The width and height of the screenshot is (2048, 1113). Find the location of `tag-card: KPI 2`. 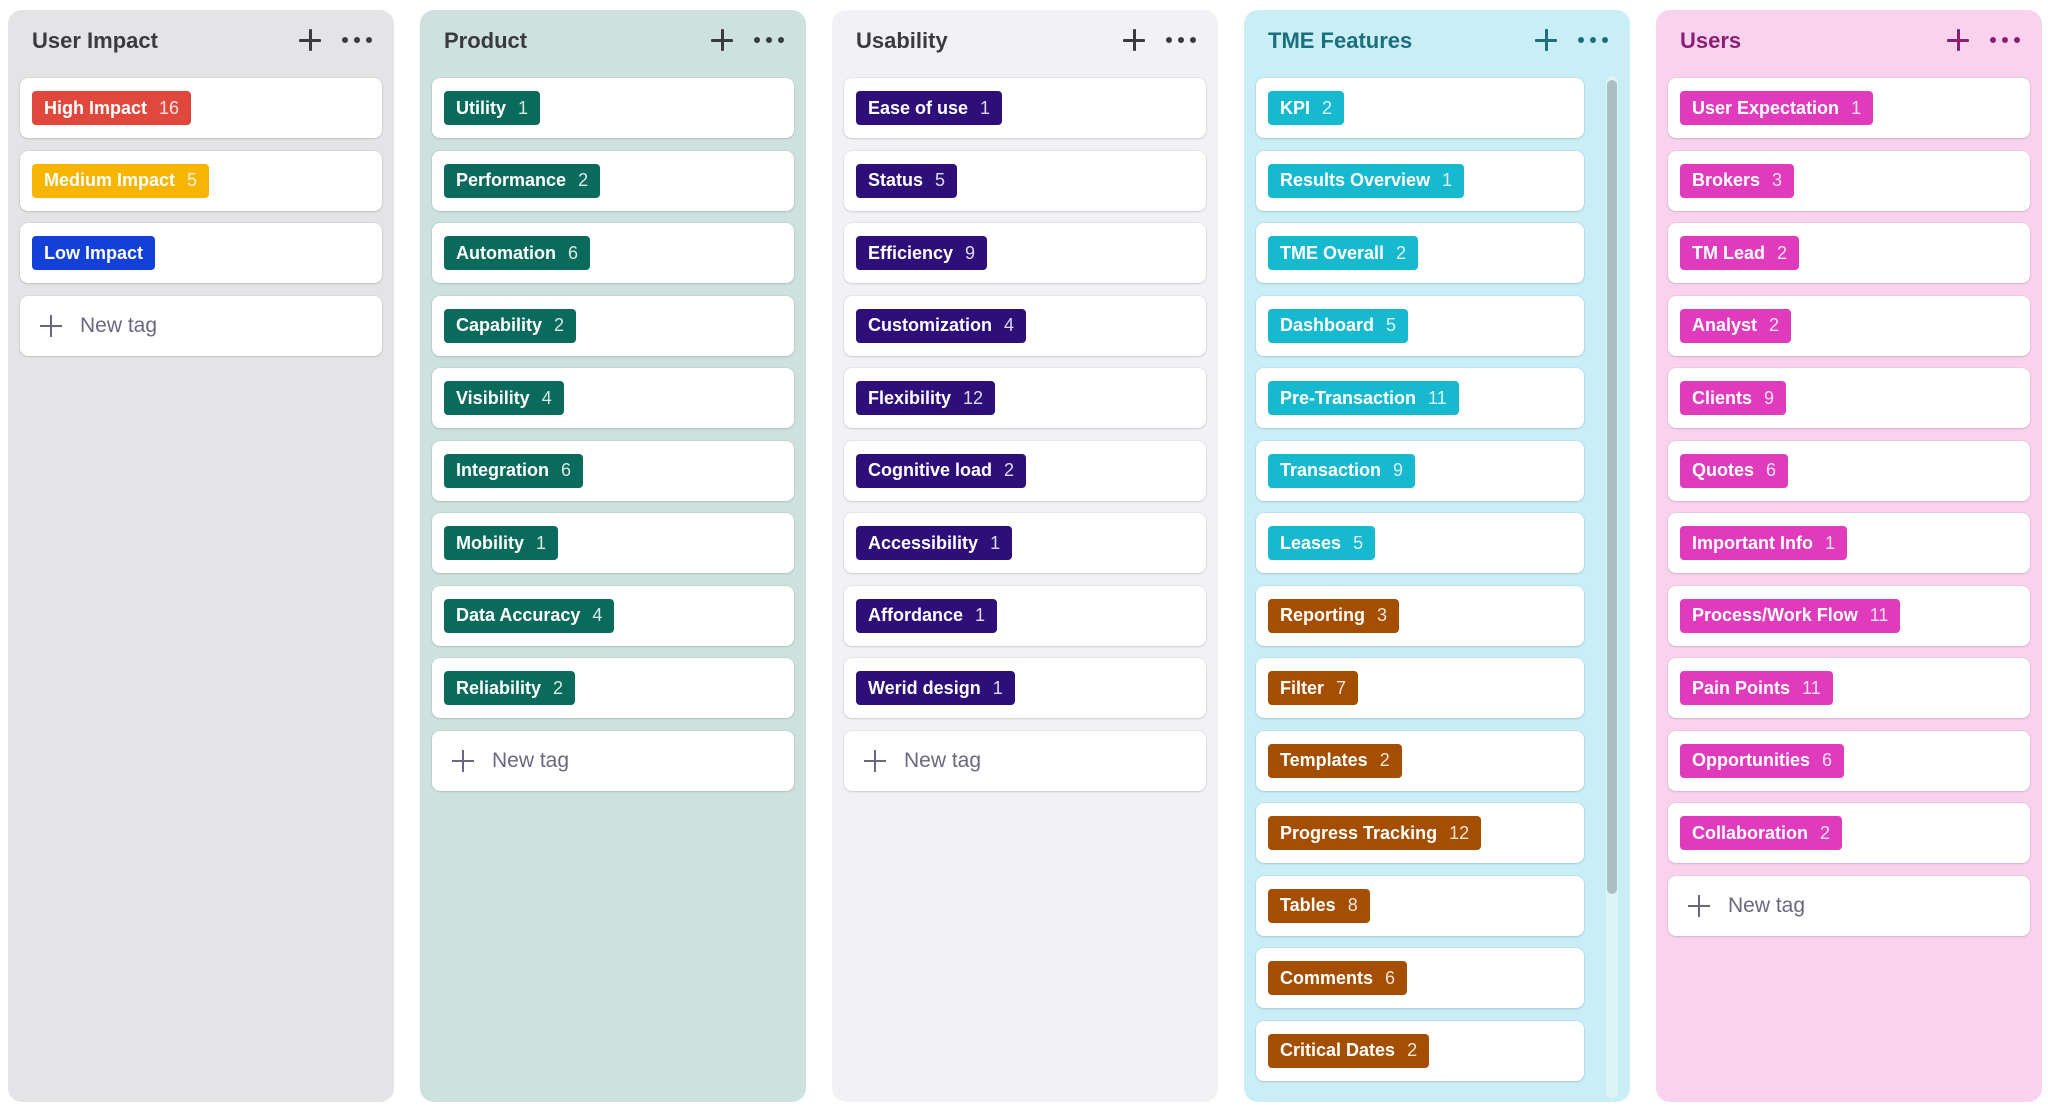

tag-card: KPI 2 is located at coordinates (1420, 108).